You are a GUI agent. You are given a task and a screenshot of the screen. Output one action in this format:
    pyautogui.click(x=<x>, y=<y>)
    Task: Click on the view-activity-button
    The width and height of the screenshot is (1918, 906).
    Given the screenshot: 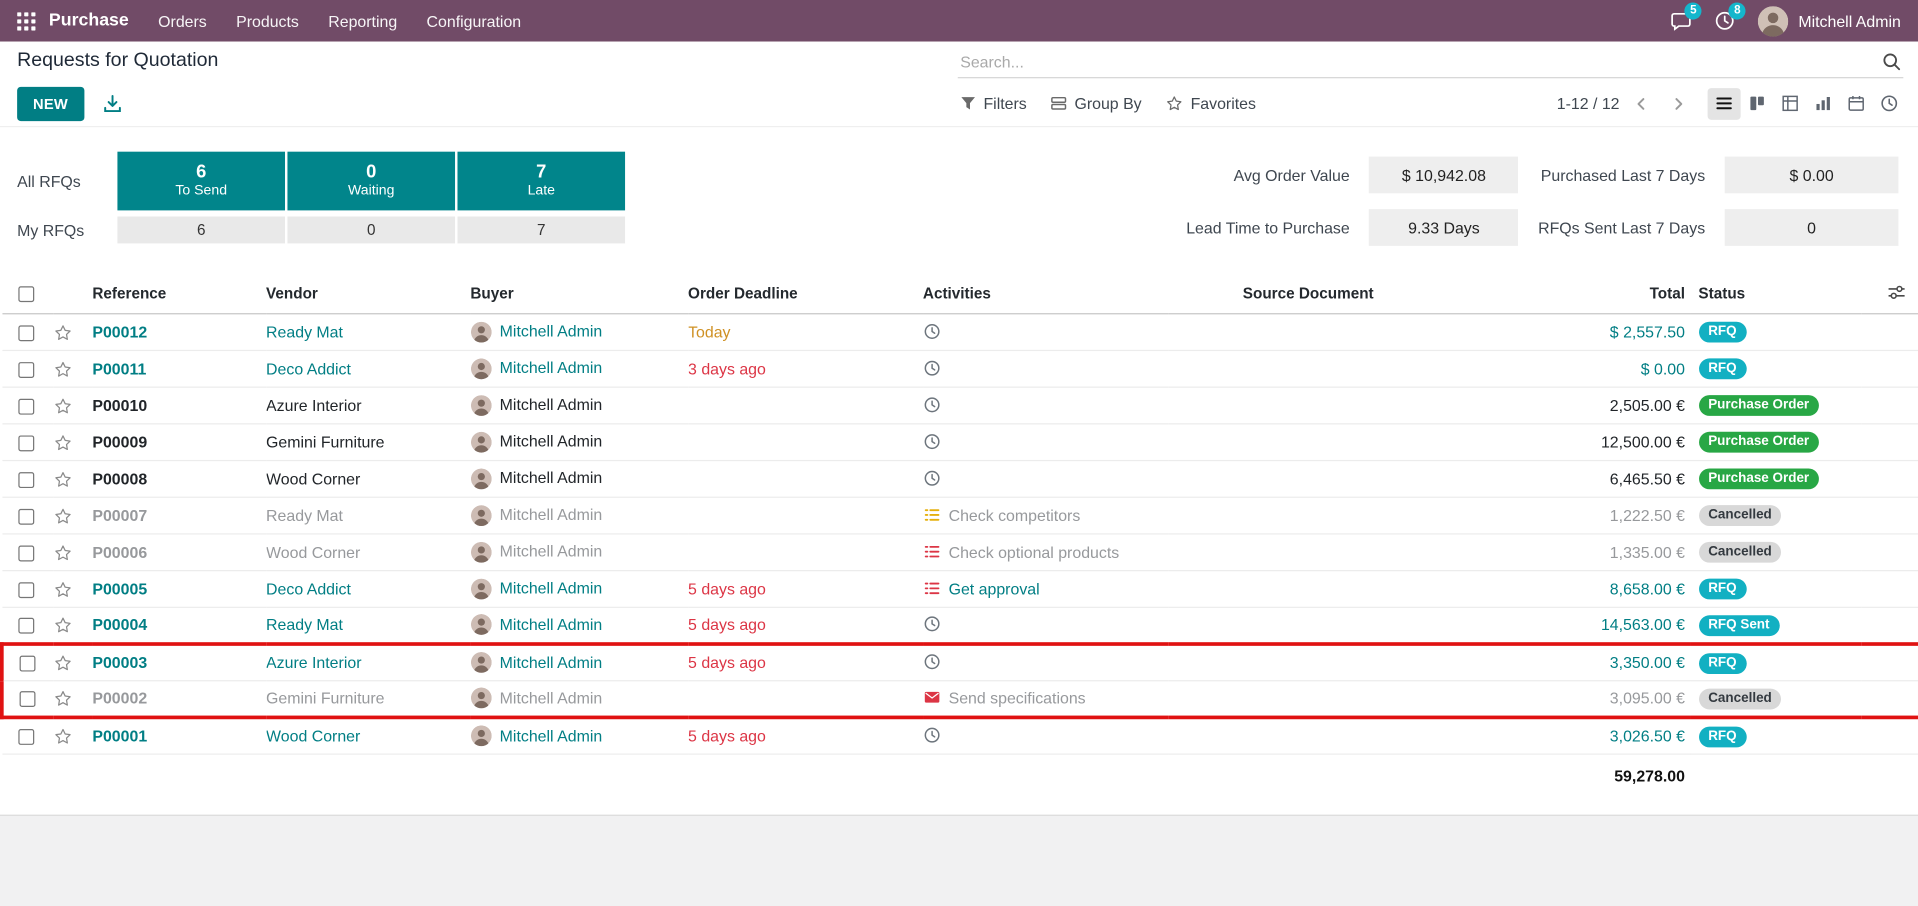 What is the action you would take?
    pyautogui.click(x=1889, y=103)
    